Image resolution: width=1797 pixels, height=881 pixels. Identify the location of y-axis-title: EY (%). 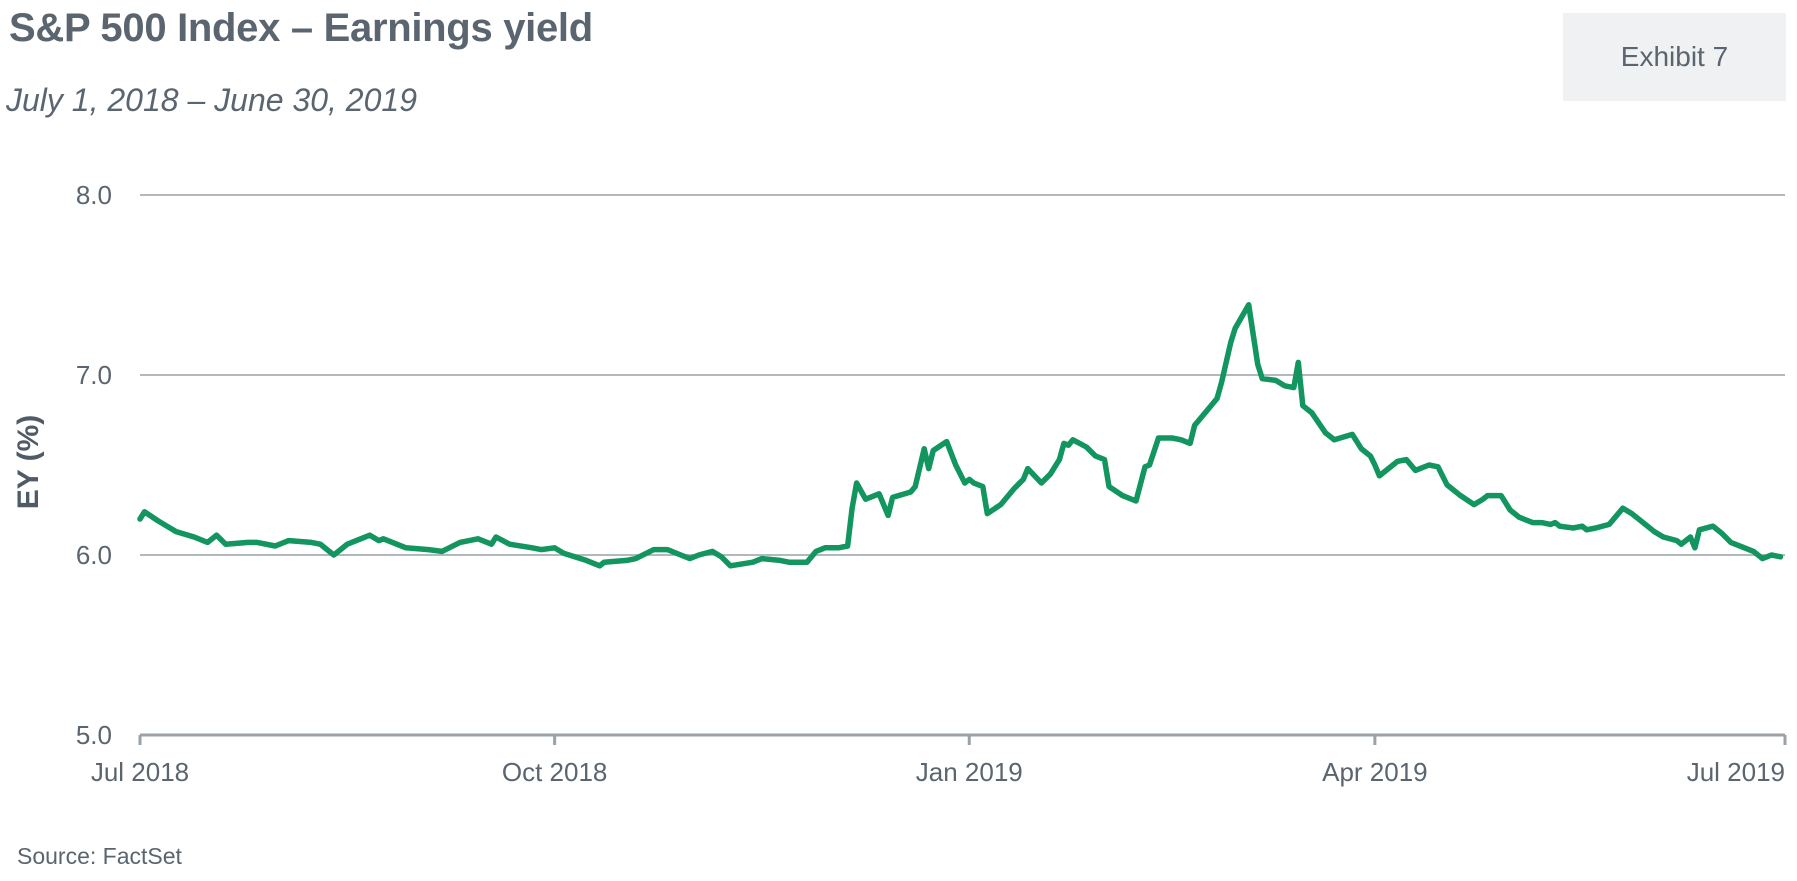
(28, 462).